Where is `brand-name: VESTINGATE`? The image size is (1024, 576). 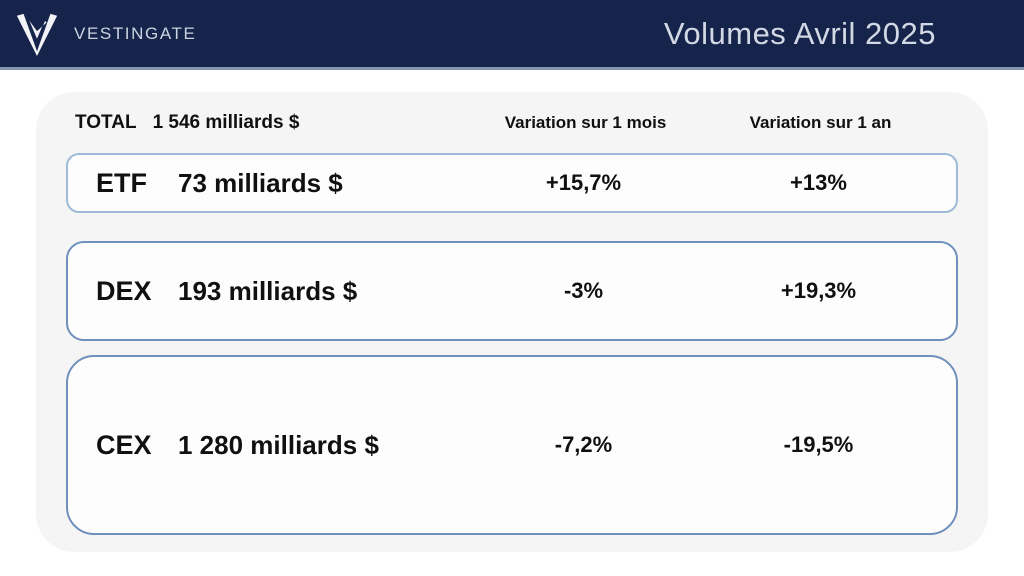
brand-name: VESTINGATE is located at coordinates (135, 33).